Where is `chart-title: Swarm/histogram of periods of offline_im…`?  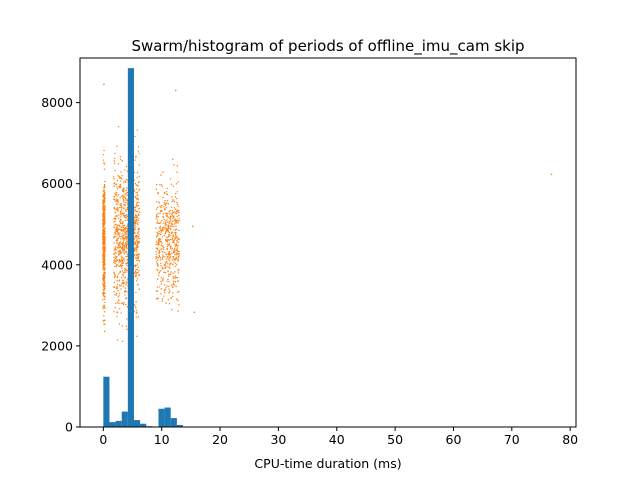
chart-title: Swarm/histogram of periods of offline_im… is located at coordinates (327, 46).